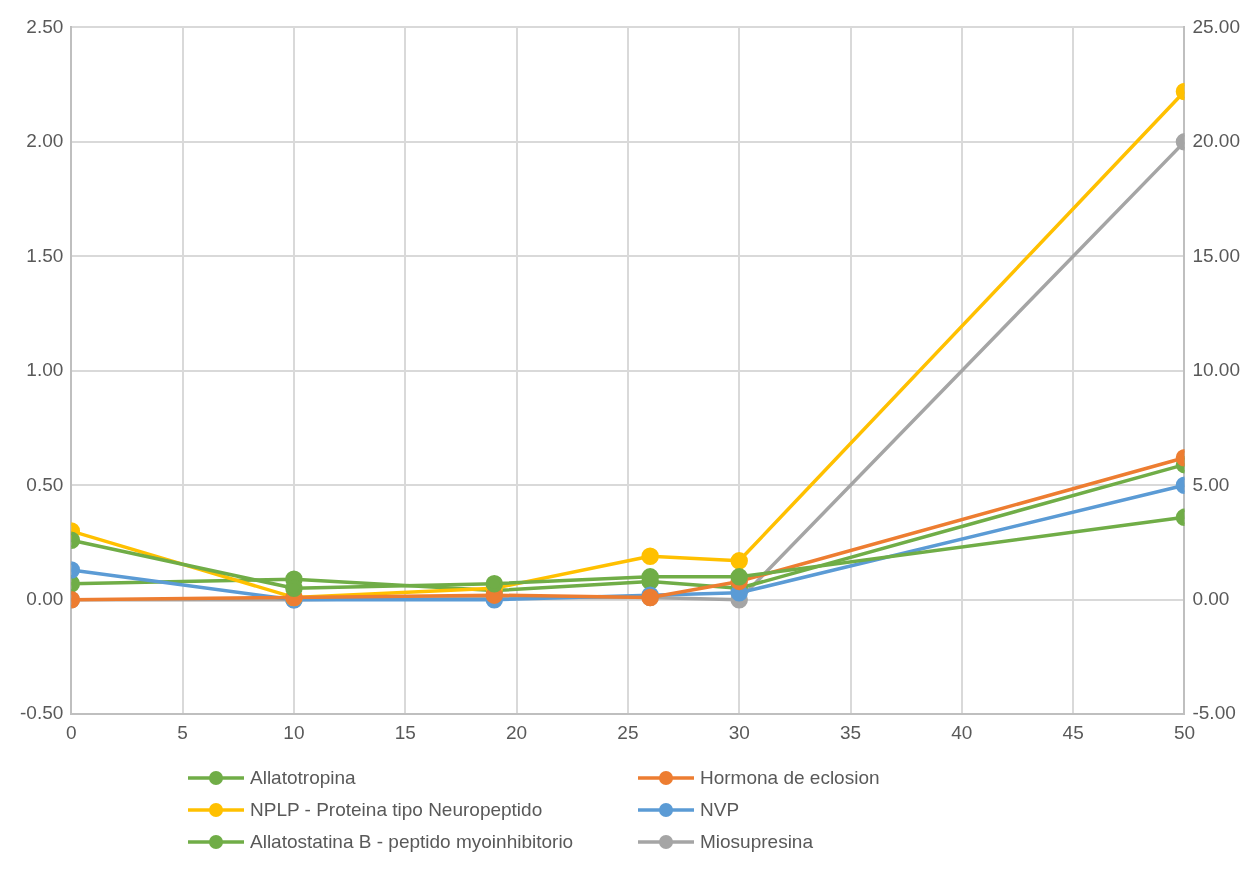 This screenshot has height=887, width=1260. I want to click on y-tick-label: 0.00, so click(45, 598).